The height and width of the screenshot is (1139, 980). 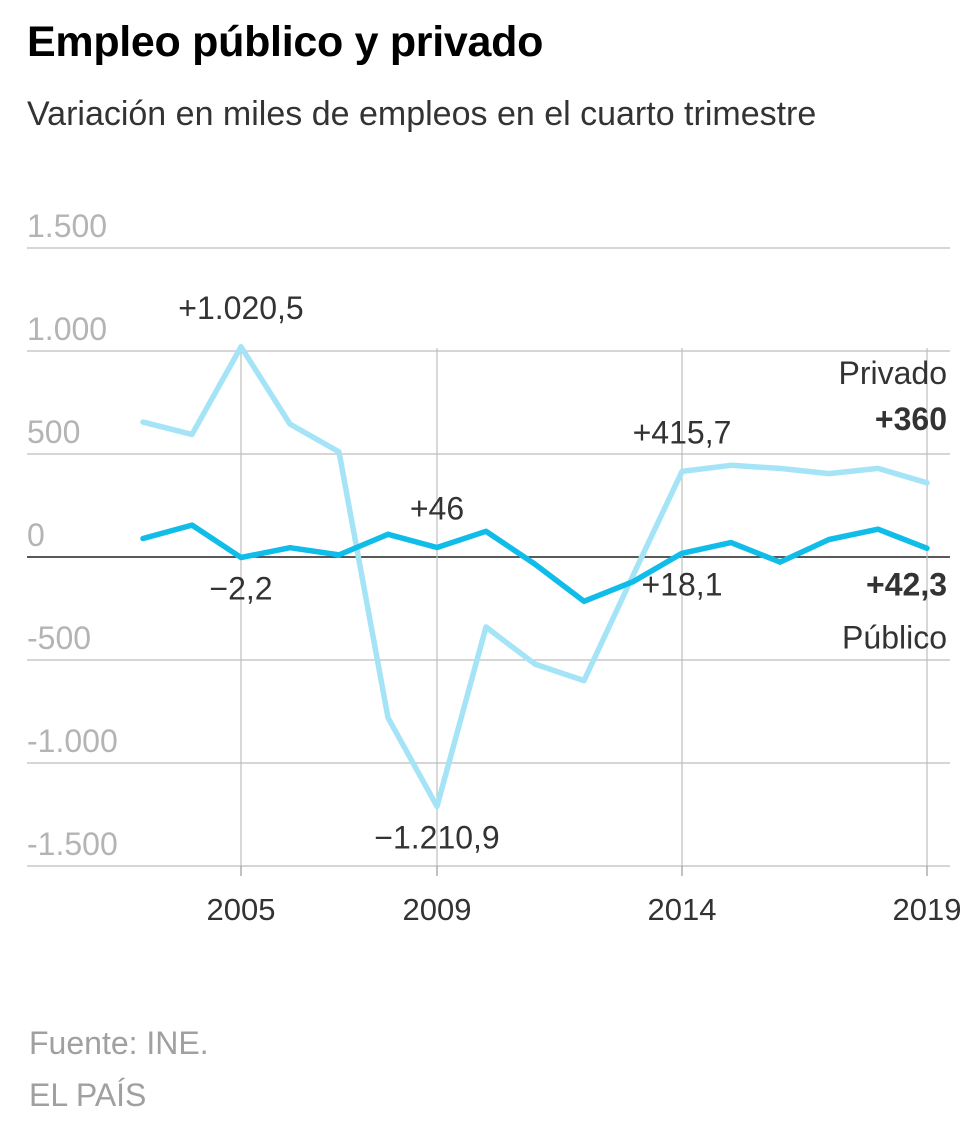 I want to click on brand-credit: EL PAÍS, so click(x=88, y=1095).